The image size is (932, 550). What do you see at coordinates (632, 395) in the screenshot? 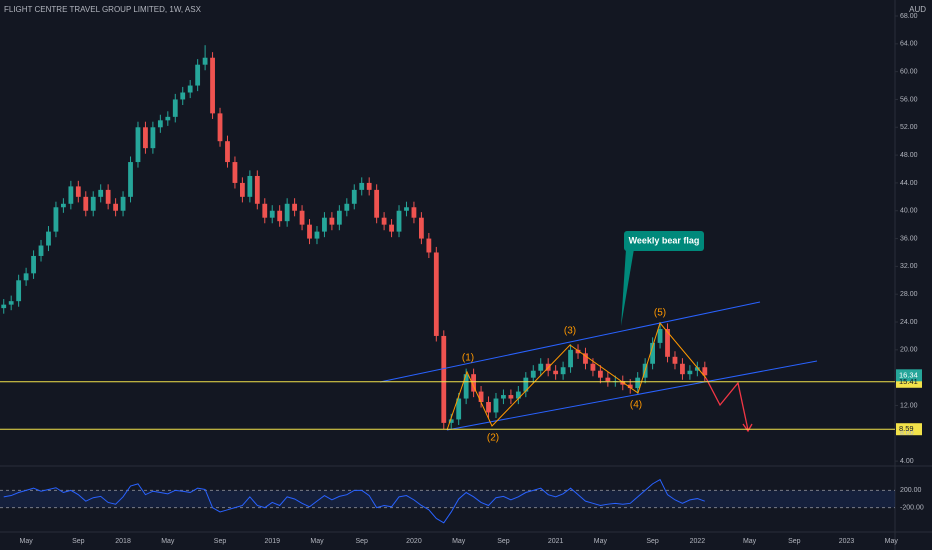
I see `channel-lower` at bounding box center [632, 395].